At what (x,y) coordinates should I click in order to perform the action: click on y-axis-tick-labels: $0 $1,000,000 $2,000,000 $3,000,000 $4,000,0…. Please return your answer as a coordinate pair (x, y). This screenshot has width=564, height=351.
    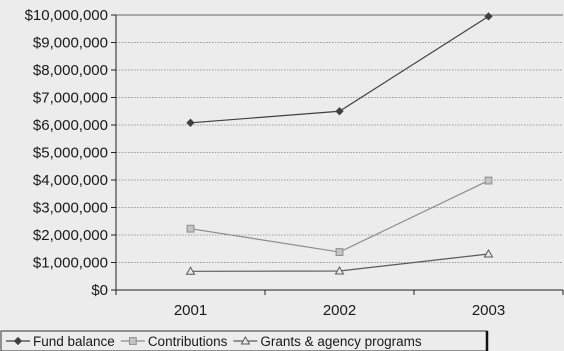
    Looking at the image, I should click on (66, 153).